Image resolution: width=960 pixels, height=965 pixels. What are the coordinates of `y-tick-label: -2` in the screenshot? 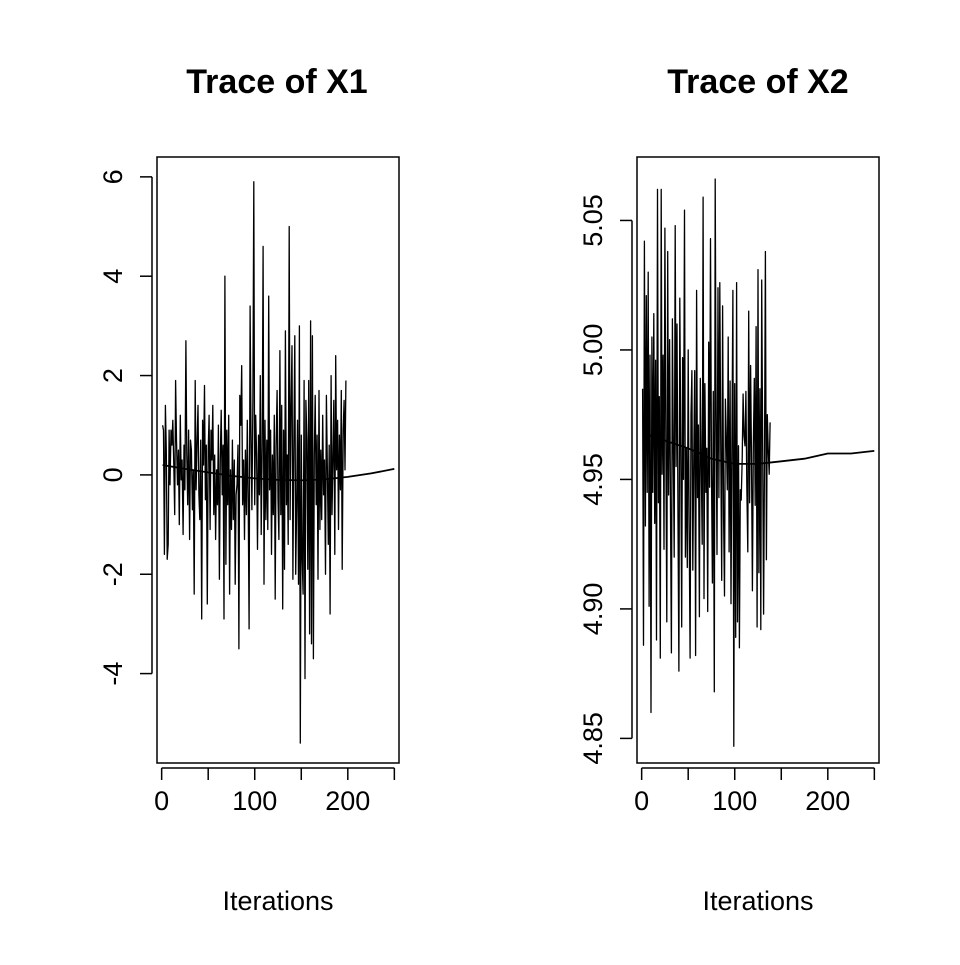 It's located at (113, 574).